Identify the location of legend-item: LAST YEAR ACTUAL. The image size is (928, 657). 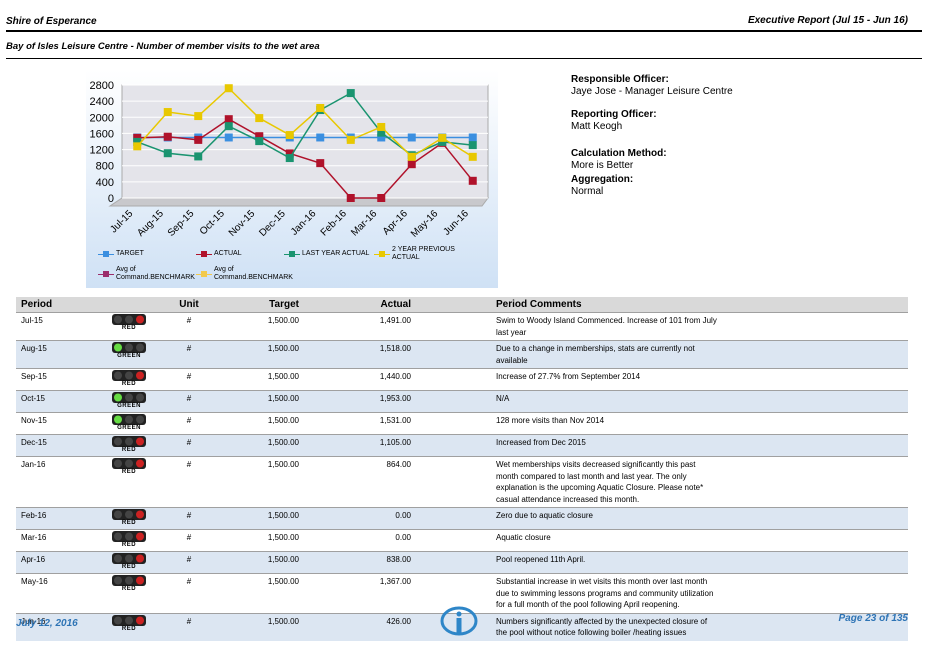
(330, 254).